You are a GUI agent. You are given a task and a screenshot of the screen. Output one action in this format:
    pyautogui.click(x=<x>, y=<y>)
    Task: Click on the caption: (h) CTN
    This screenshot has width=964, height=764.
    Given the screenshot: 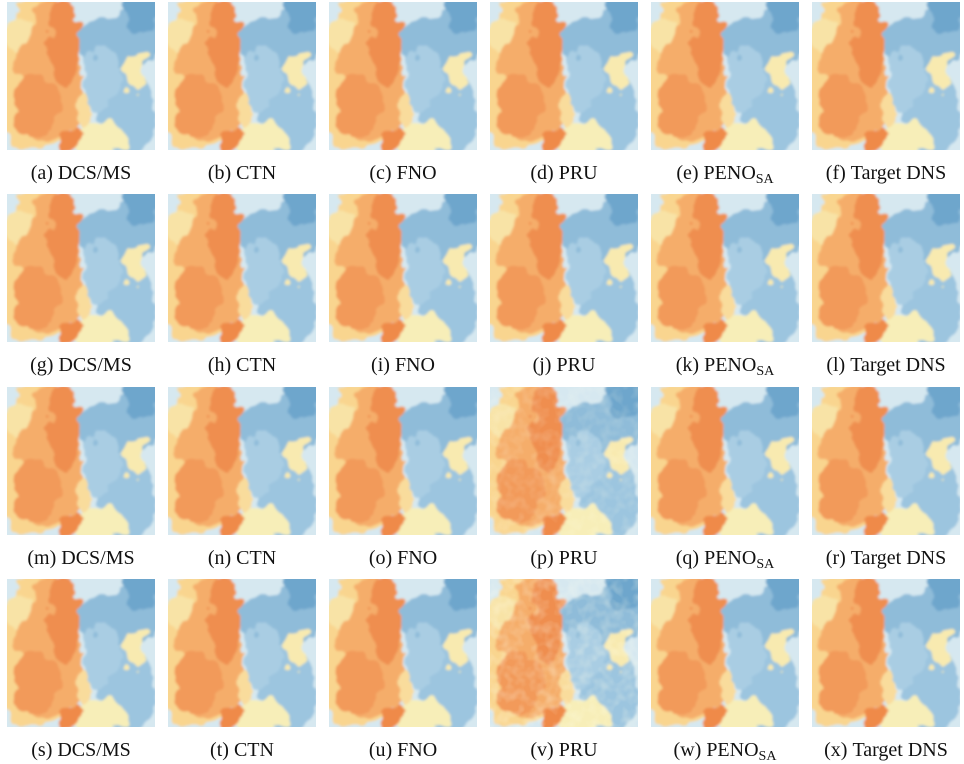 What is the action you would take?
    pyautogui.click(x=242, y=365)
    